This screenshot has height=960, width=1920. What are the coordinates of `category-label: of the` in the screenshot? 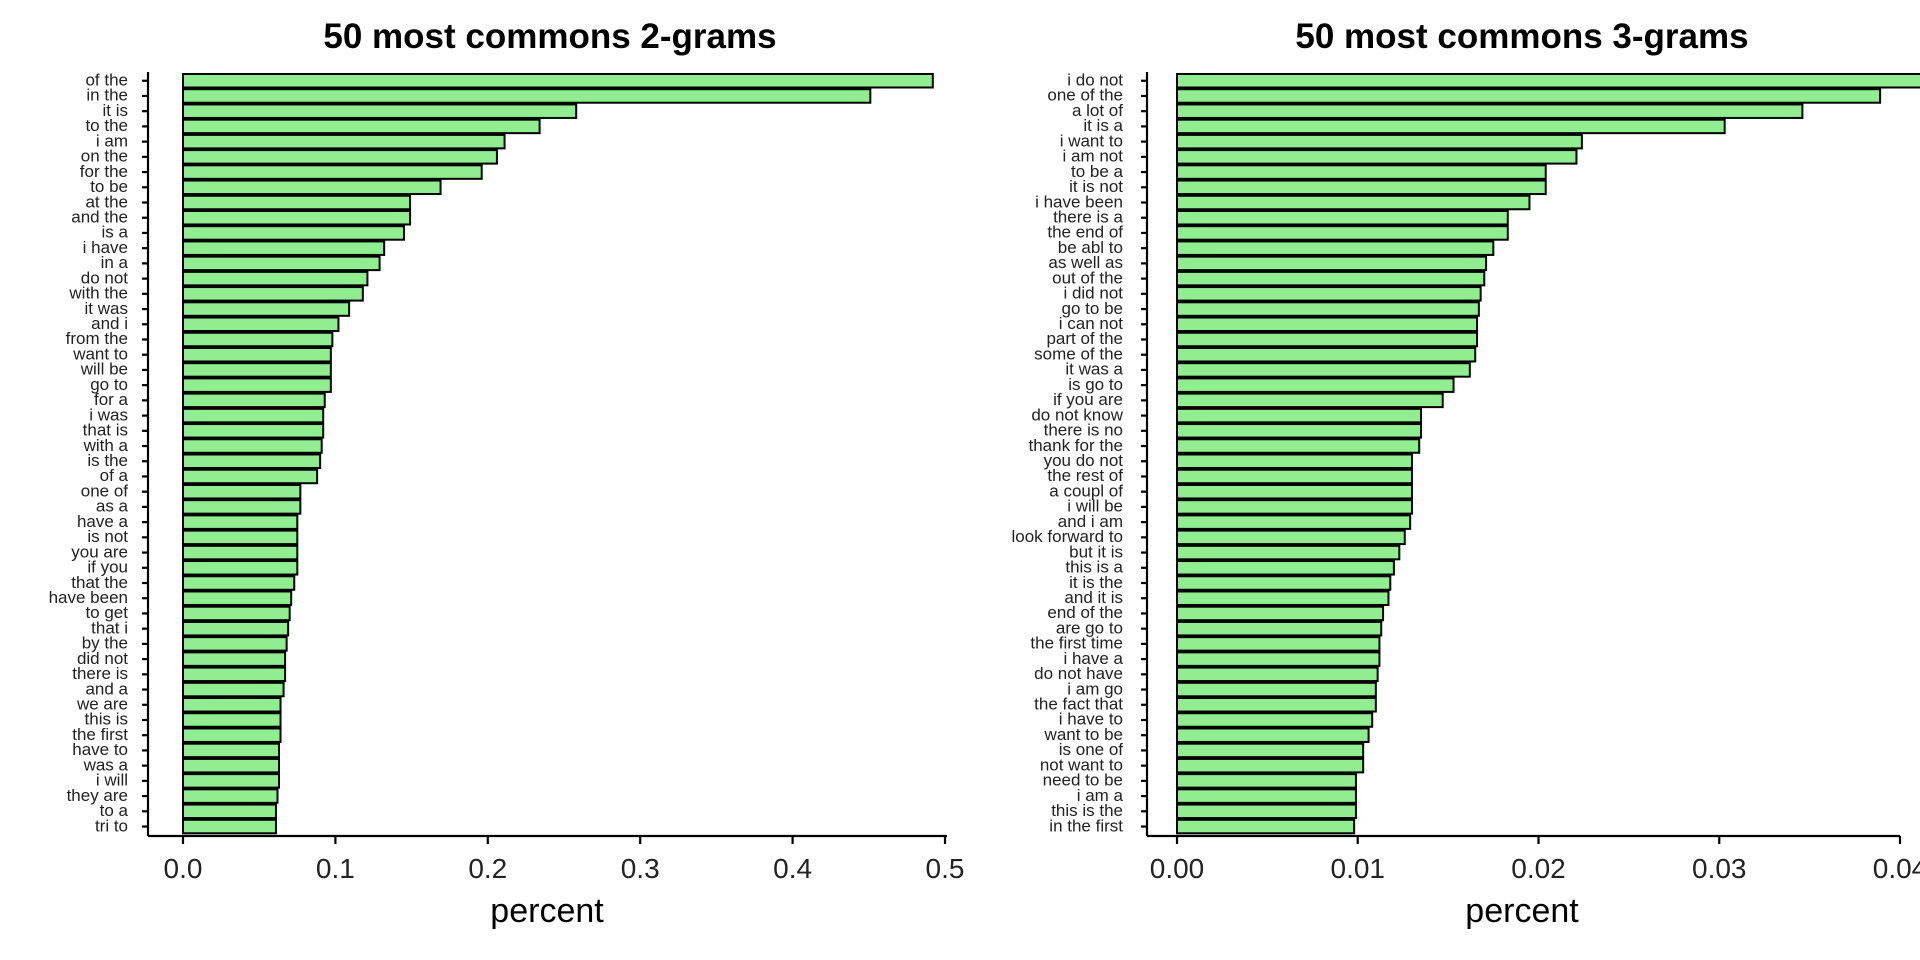 It's located at (106, 80).